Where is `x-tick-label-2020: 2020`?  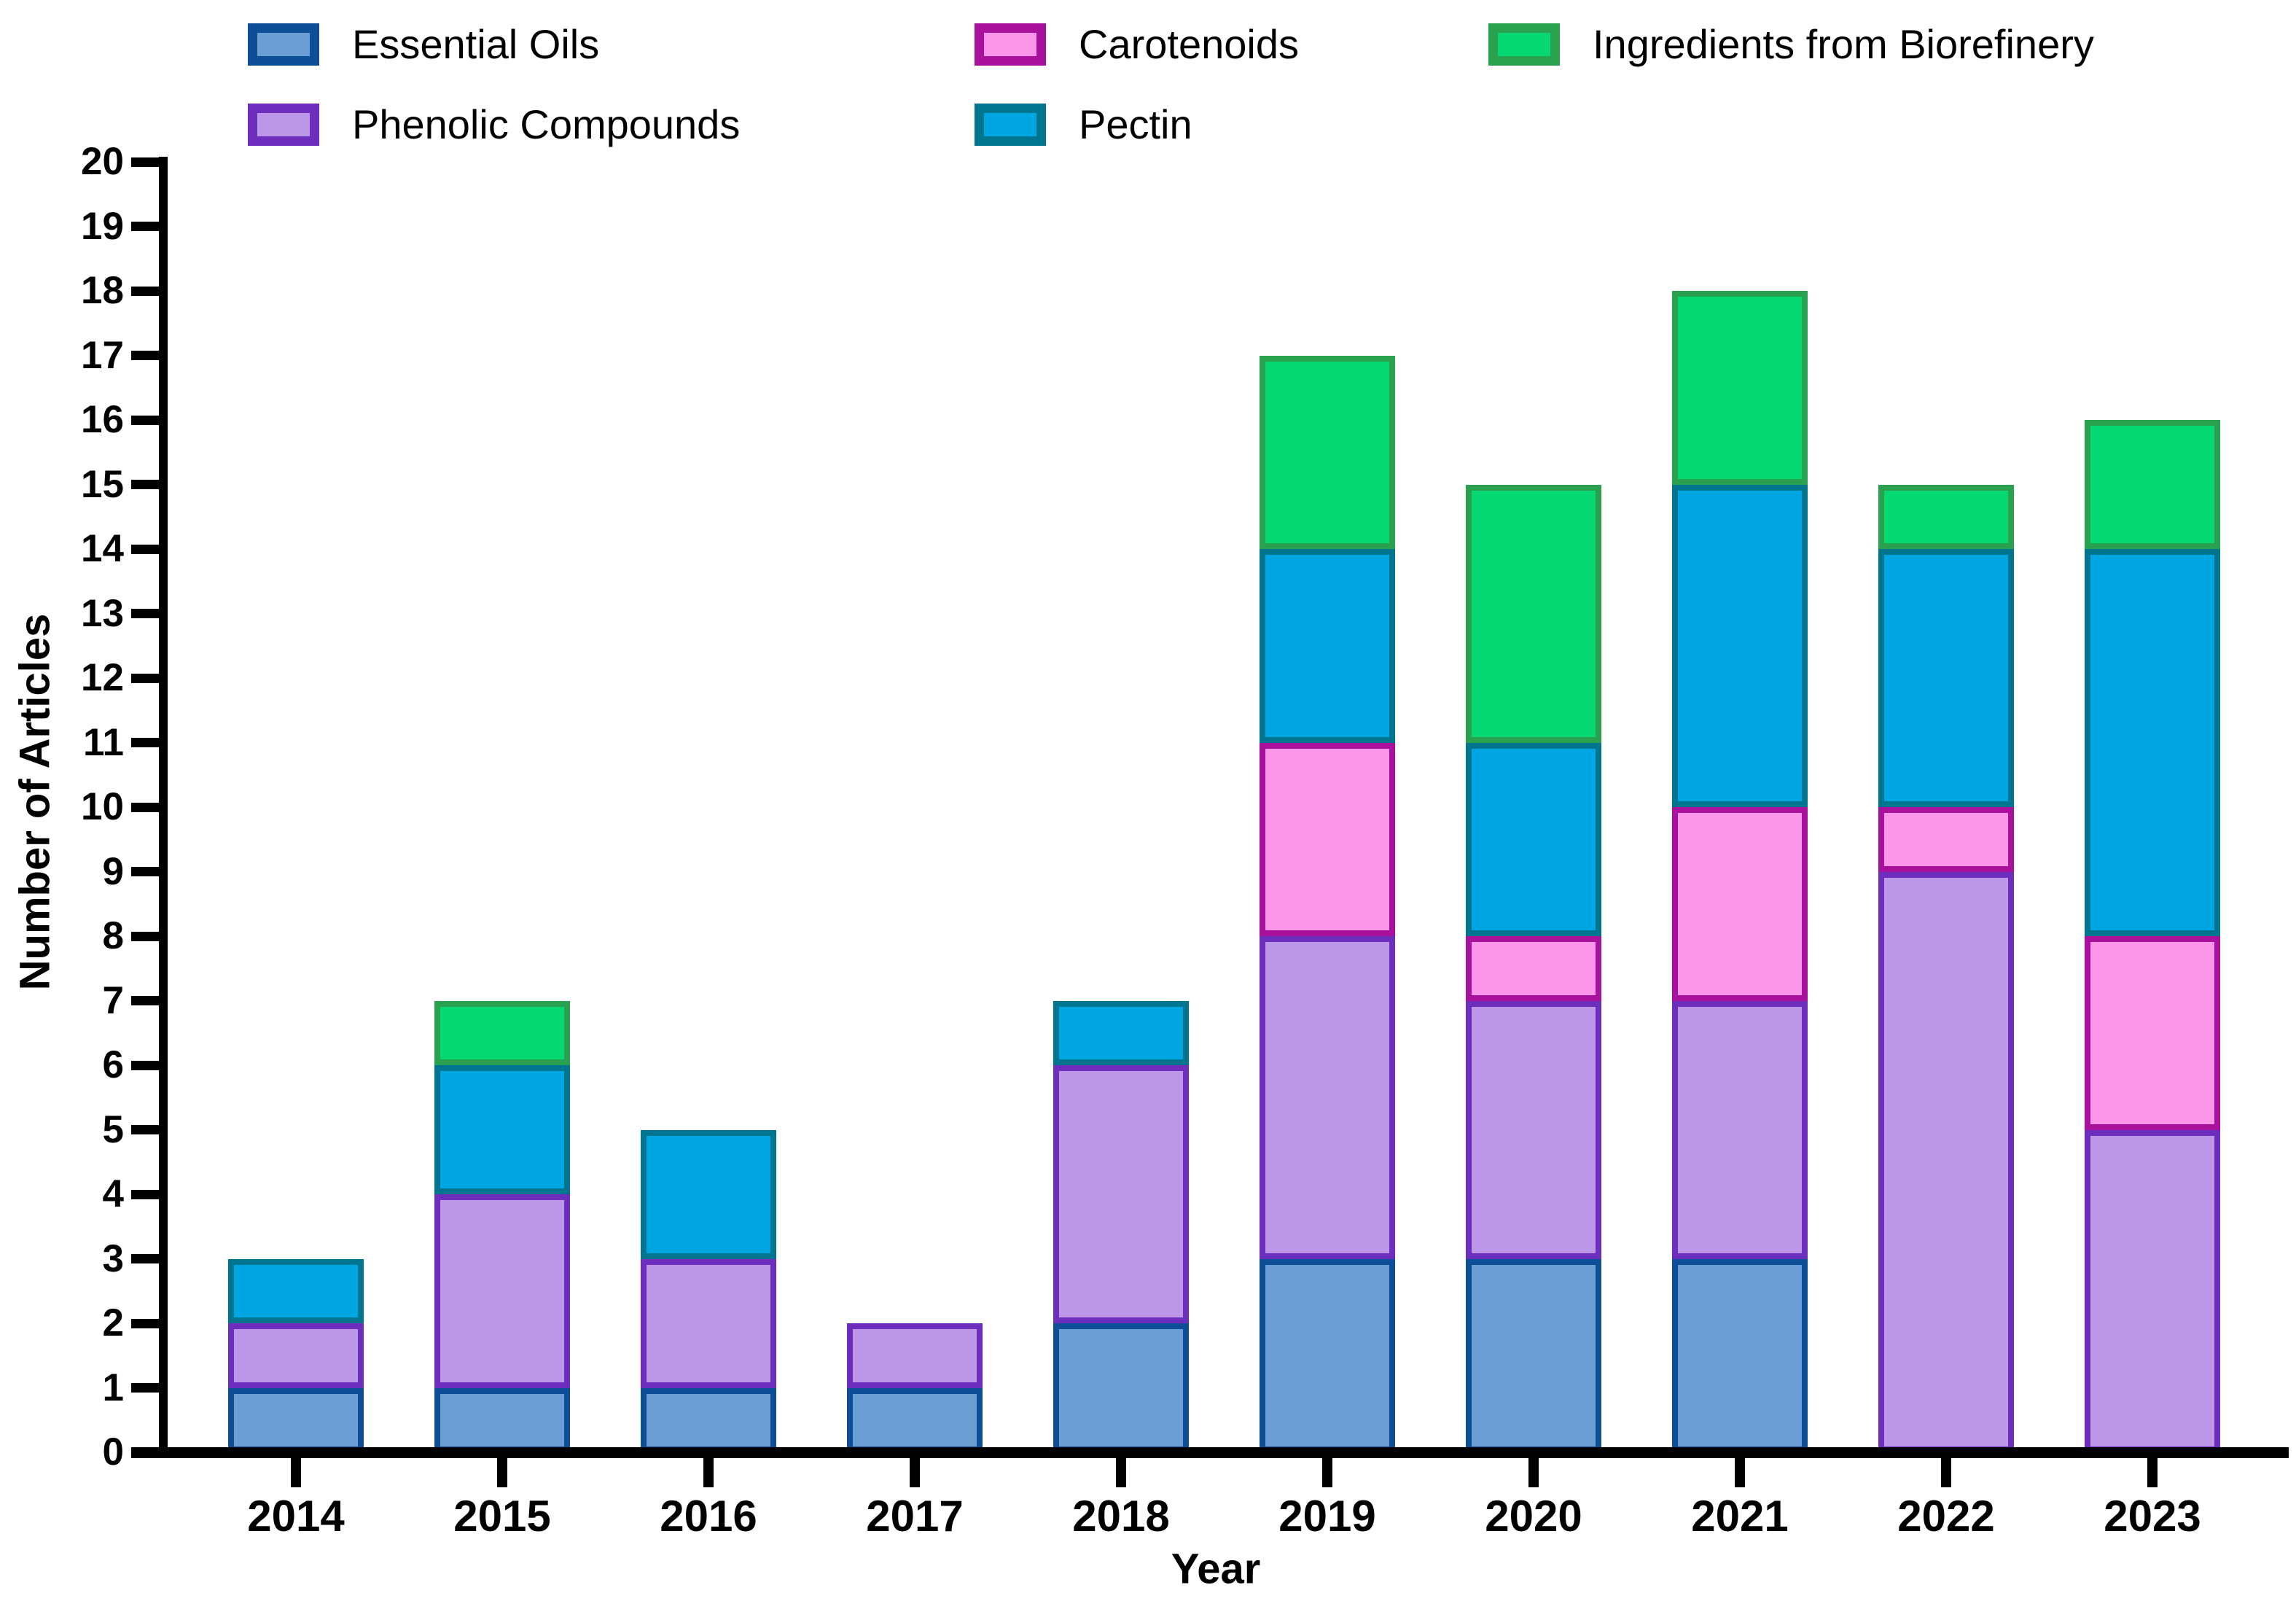
x-tick-label-2020: 2020 is located at coordinates (1533, 1516).